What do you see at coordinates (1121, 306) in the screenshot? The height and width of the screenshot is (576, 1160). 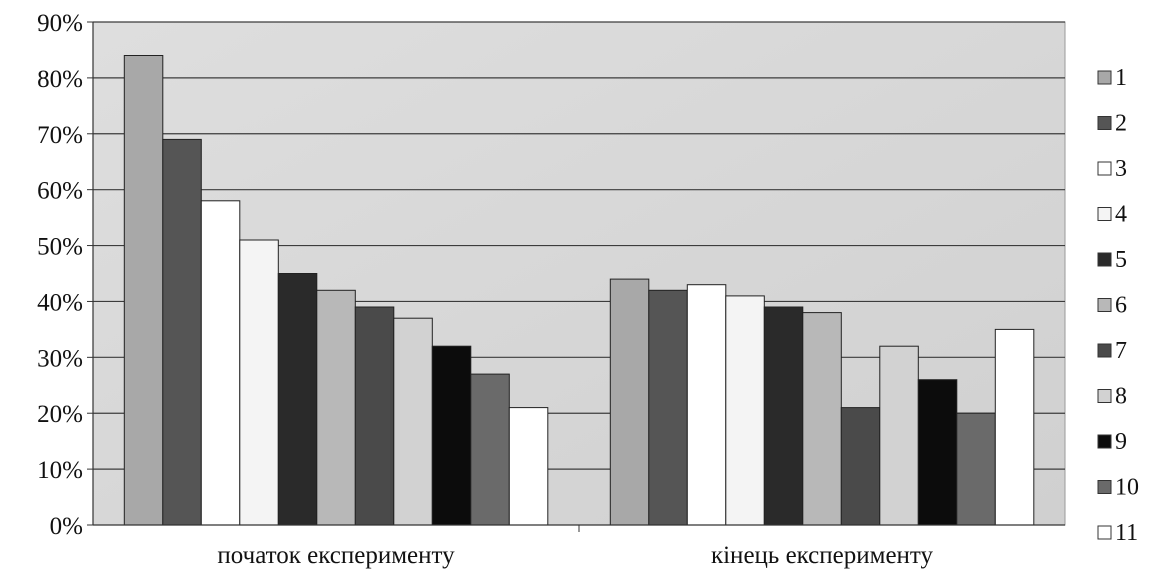 I see `legend-label: 6` at bounding box center [1121, 306].